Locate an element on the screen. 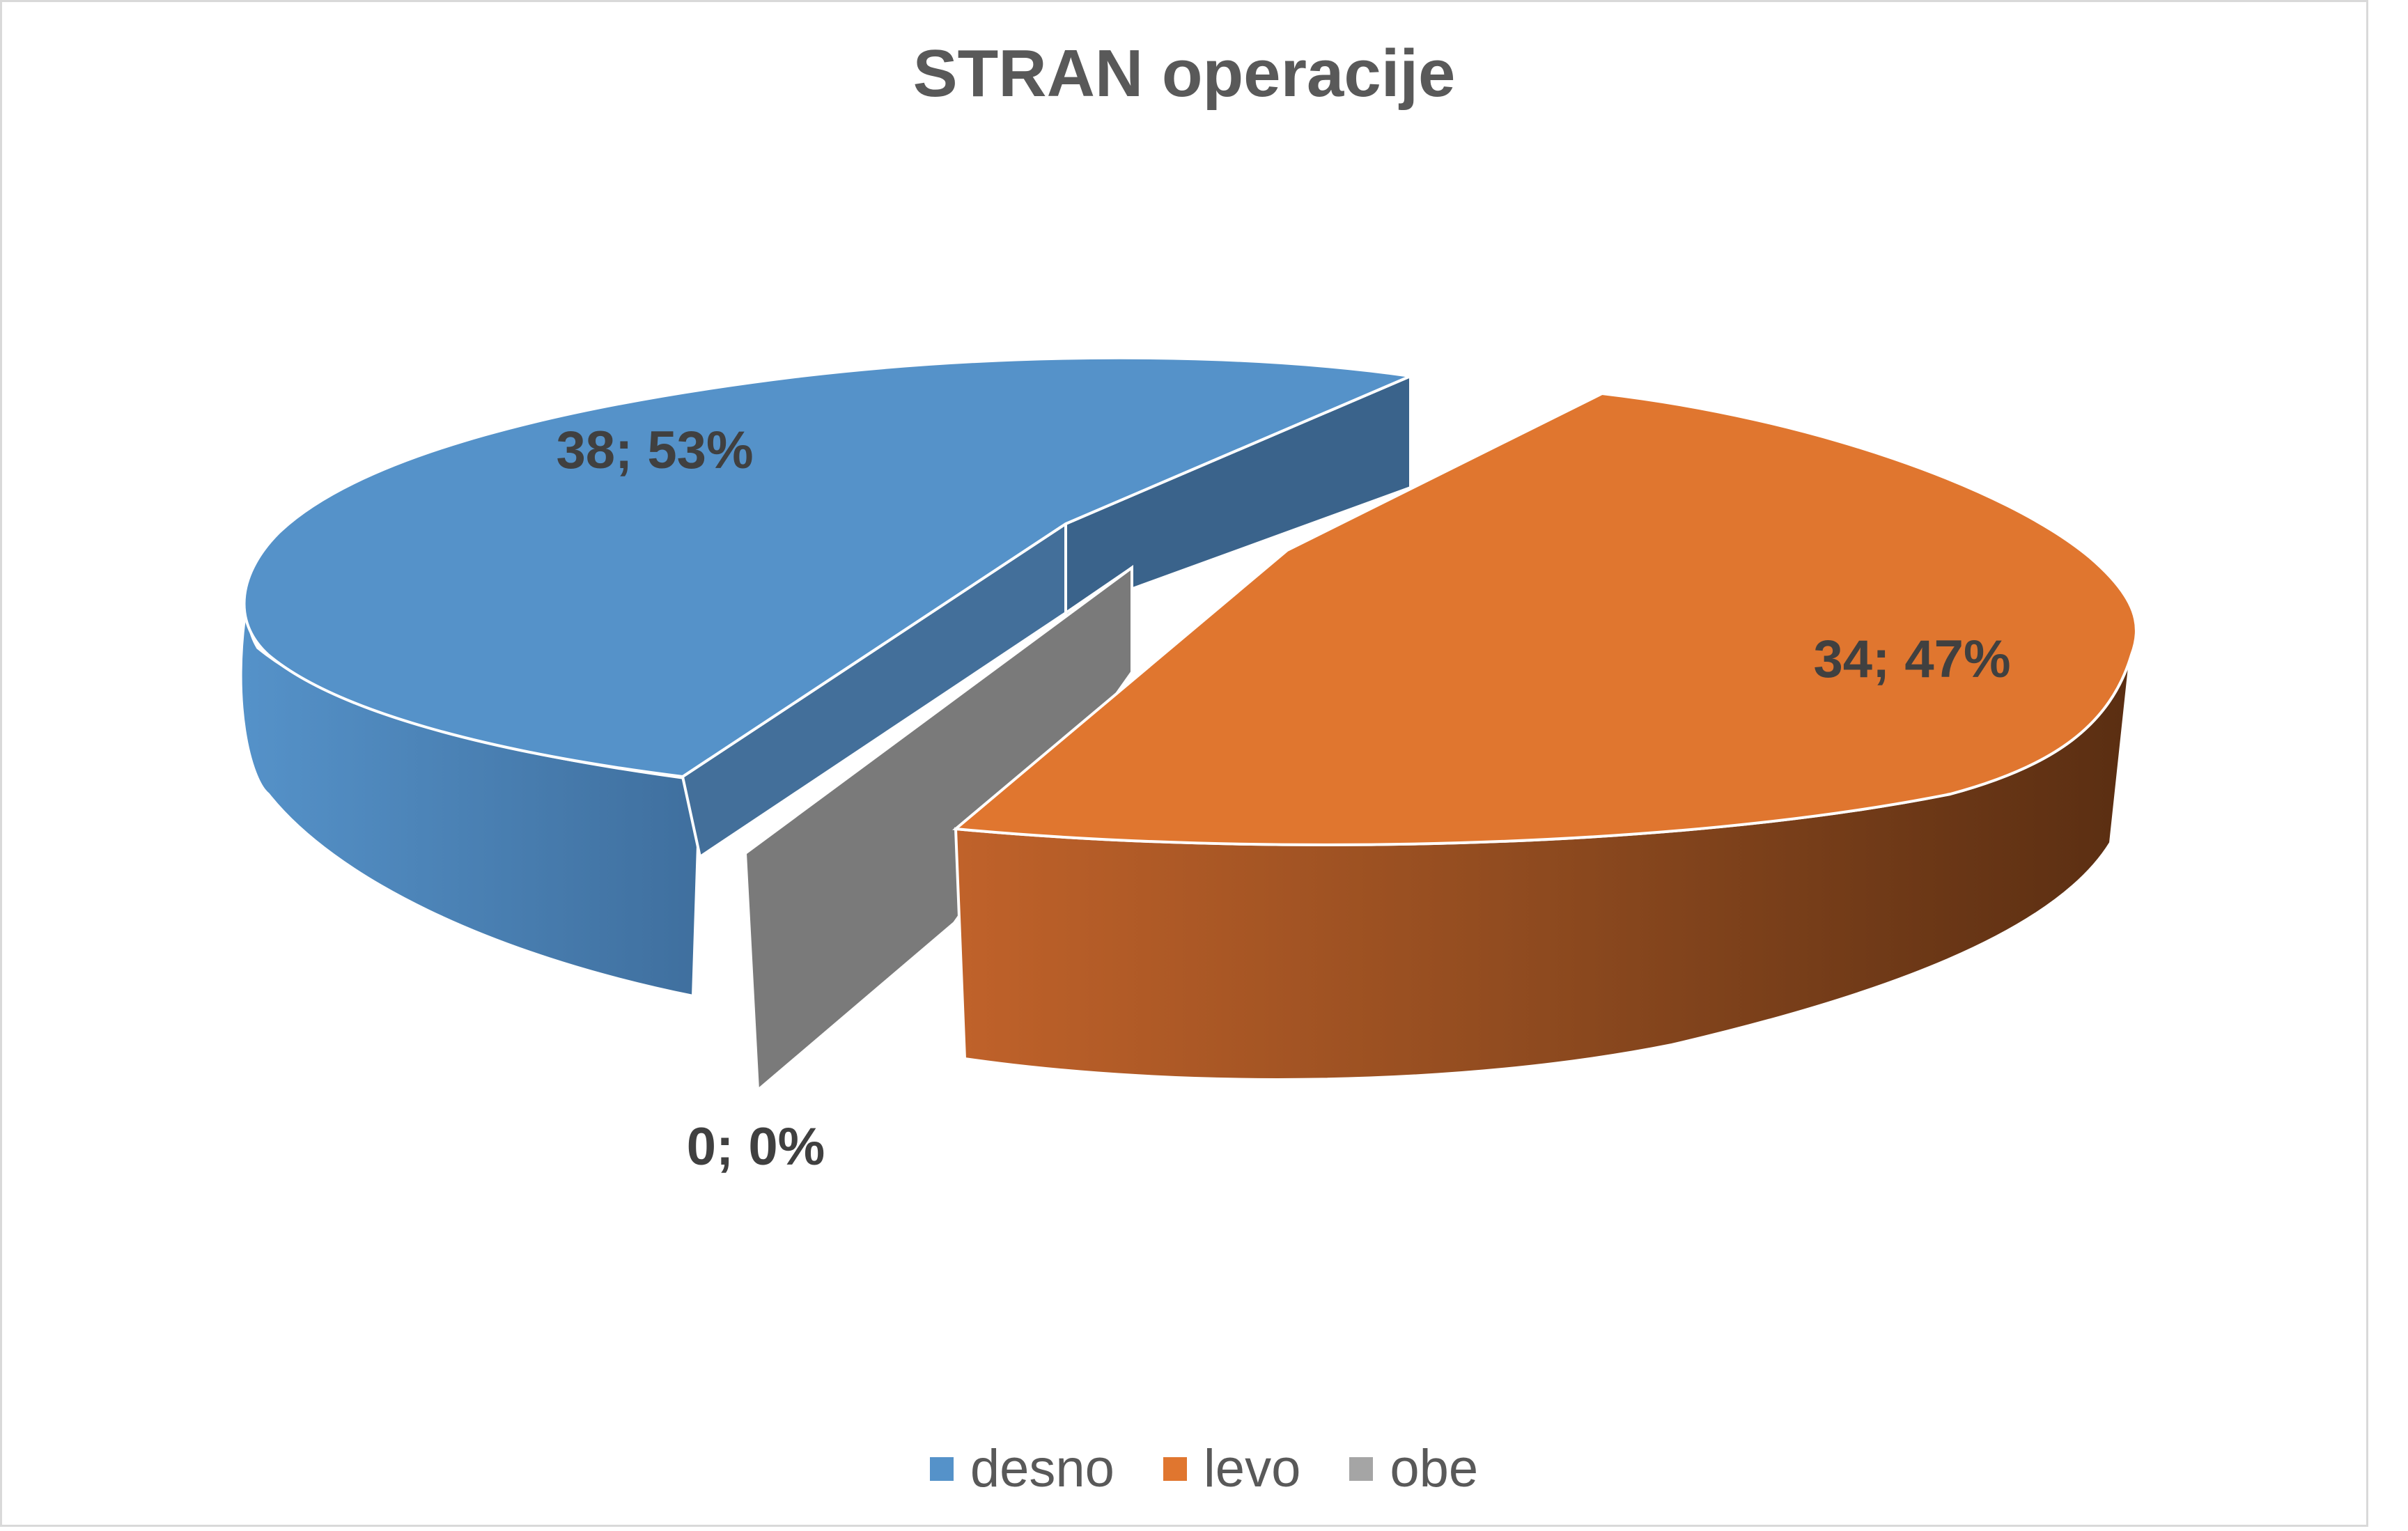 This screenshot has height=1531, width=2408. legend-item-levo: levo is located at coordinates (1231, 1468).